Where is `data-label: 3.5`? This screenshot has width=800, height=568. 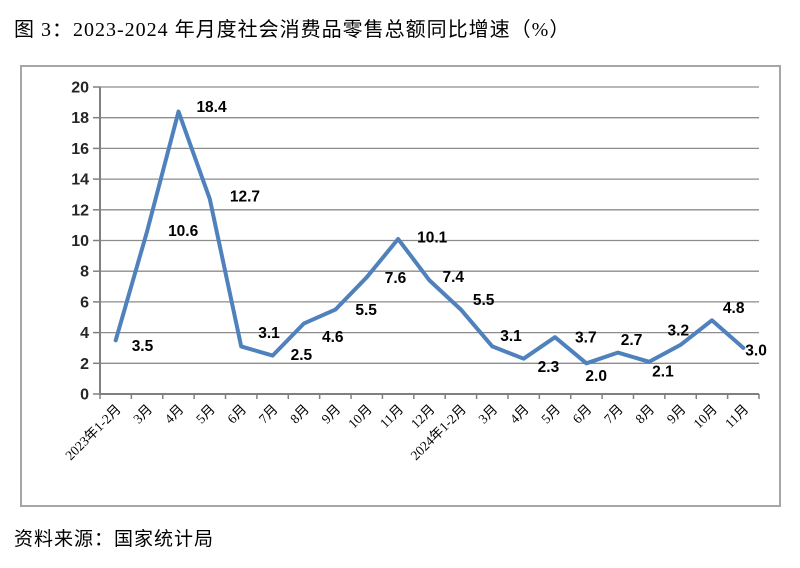
data-label: 3.5 is located at coordinates (143, 346).